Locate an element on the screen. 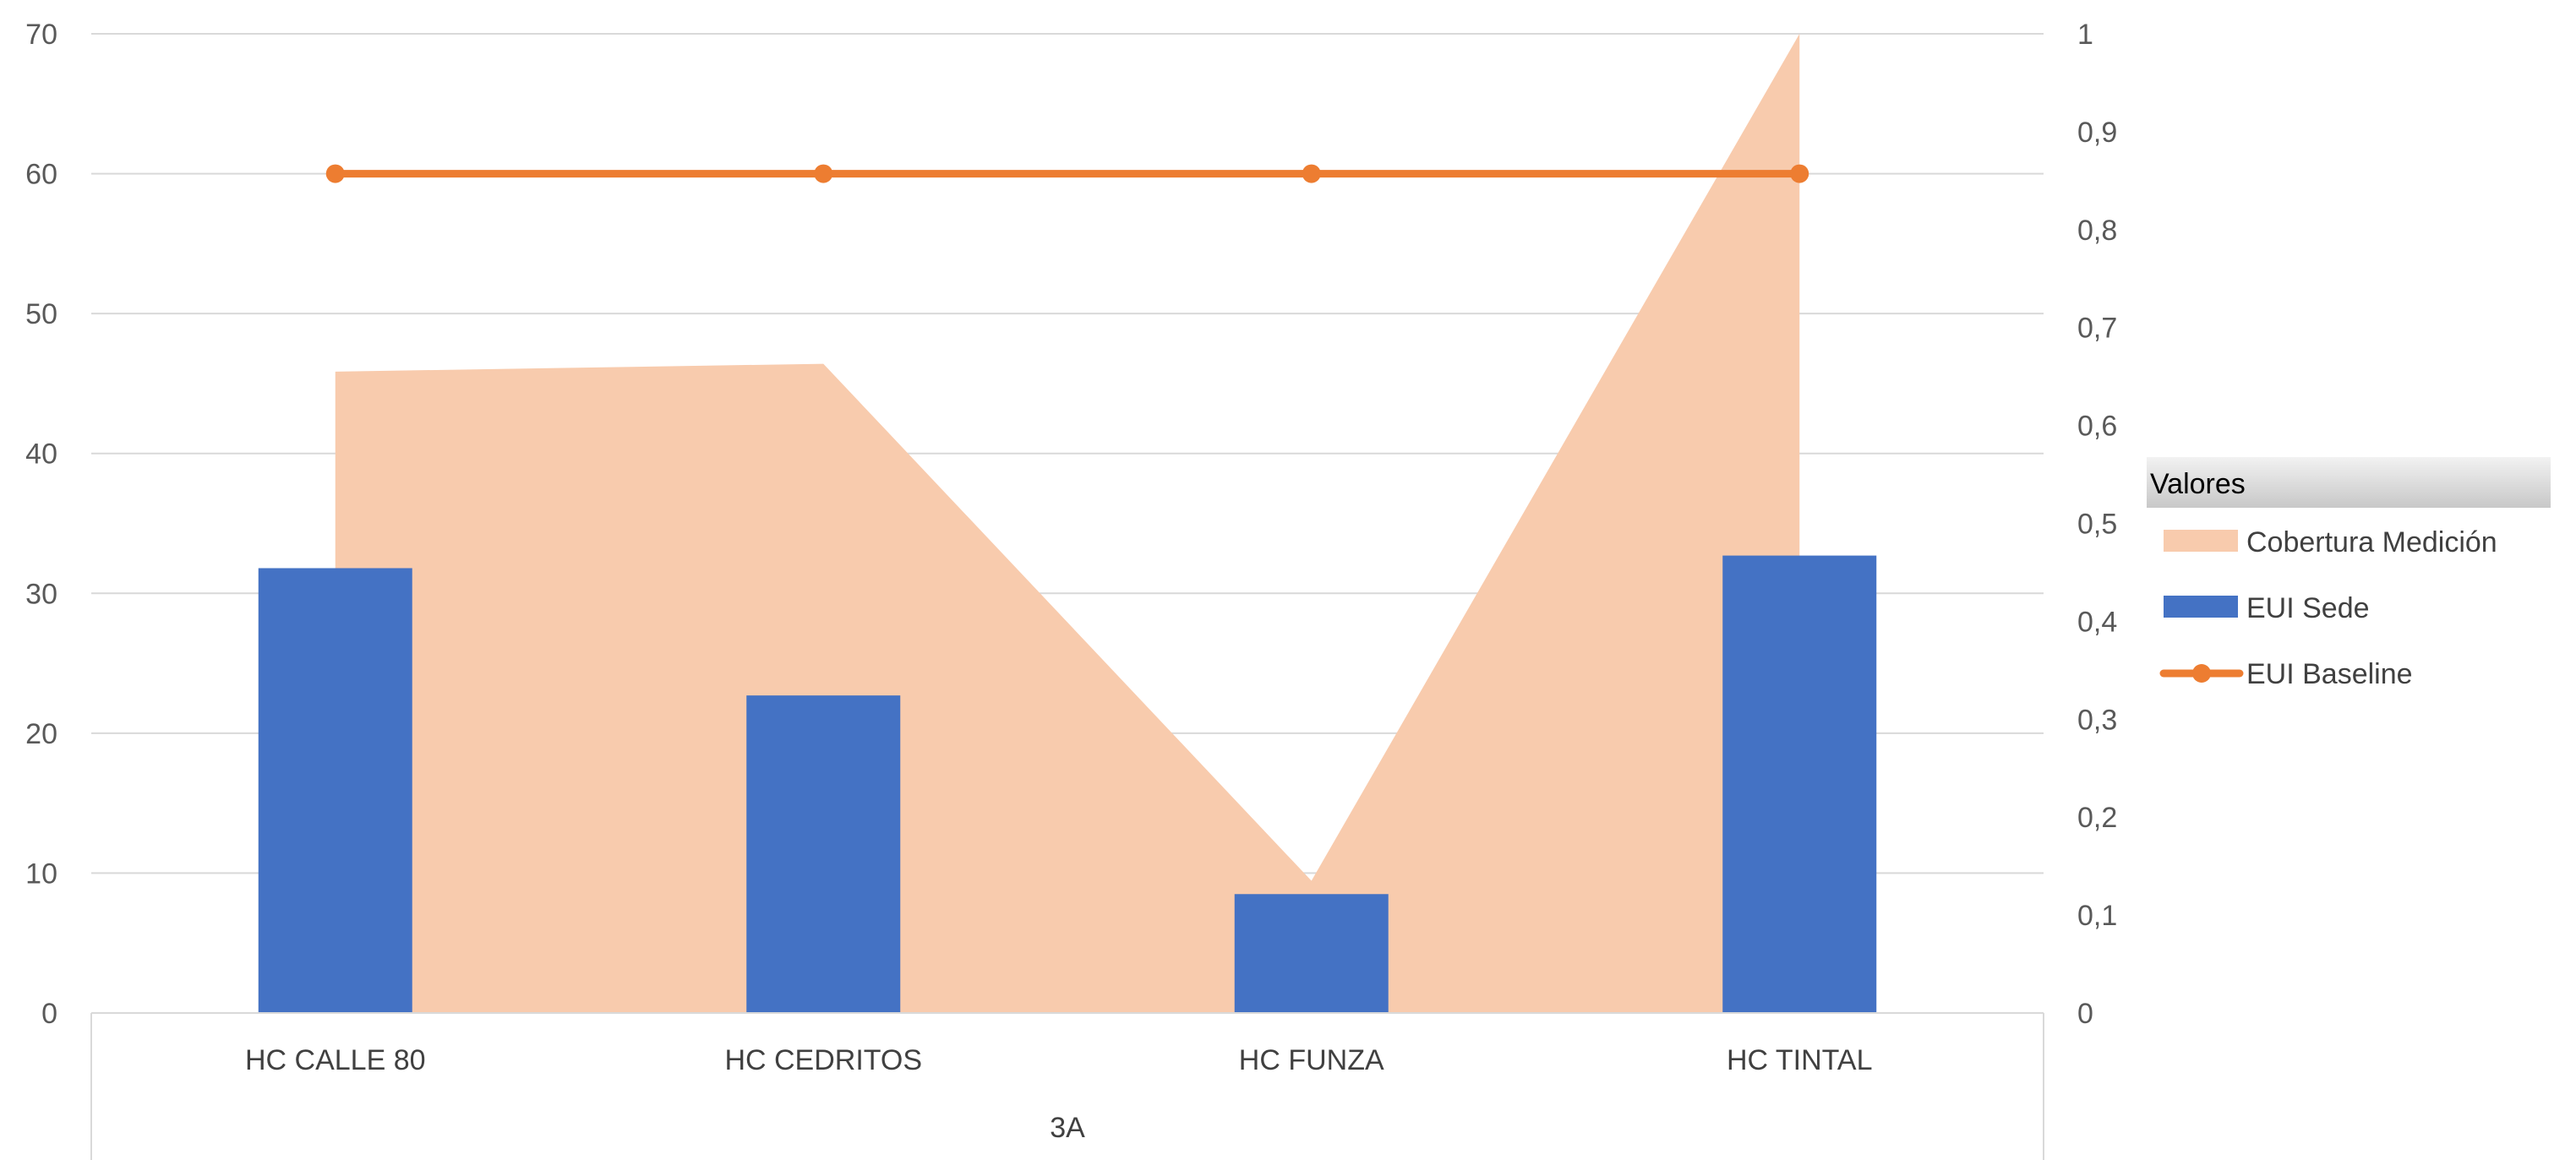 Image resolution: width=2576 pixels, height=1160 pixels. legend-label-cobertura-medici-n: Cobertura Medición is located at coordinates (2371, 542).